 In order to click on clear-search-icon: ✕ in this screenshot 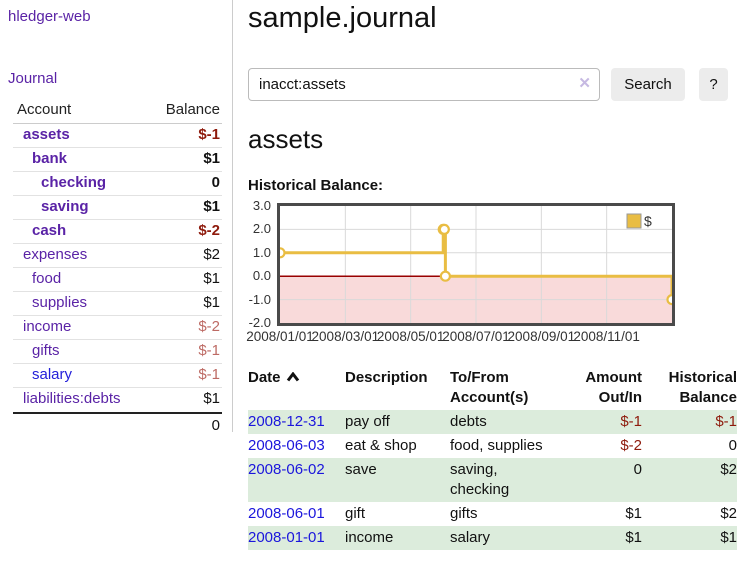, I will do `click(584, 83)`.